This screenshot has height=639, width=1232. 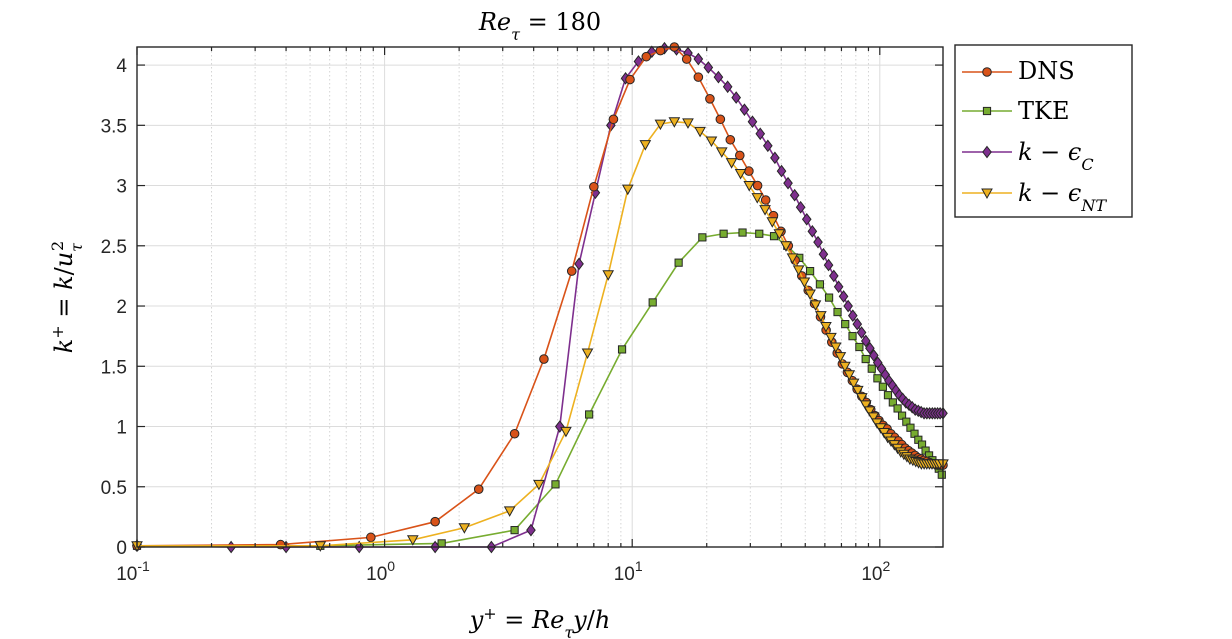 I want to click on y-tick-label: 4, so click(x=121, y=66).